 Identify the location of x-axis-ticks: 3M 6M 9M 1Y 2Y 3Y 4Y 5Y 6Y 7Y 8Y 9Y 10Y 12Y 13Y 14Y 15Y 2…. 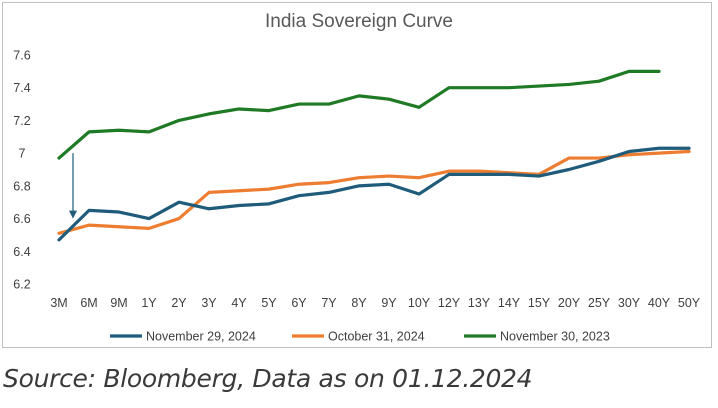
(375, 303).